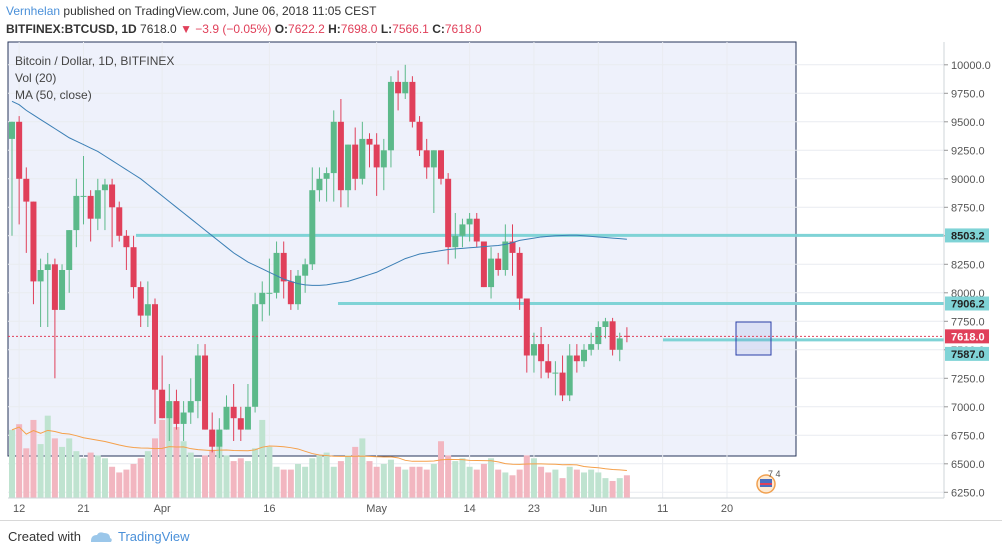 Image resolution: width=1002 pixels, height=554 pixels. I want to click on price-change: −3.9 (−0.05%), so click(233, 29).